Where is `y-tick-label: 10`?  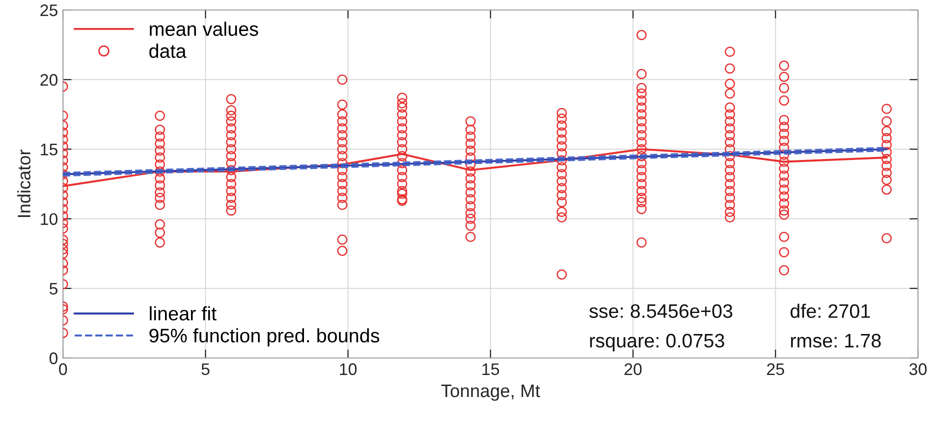 y-tick-label: 10 is located at coordinates (49, 219).